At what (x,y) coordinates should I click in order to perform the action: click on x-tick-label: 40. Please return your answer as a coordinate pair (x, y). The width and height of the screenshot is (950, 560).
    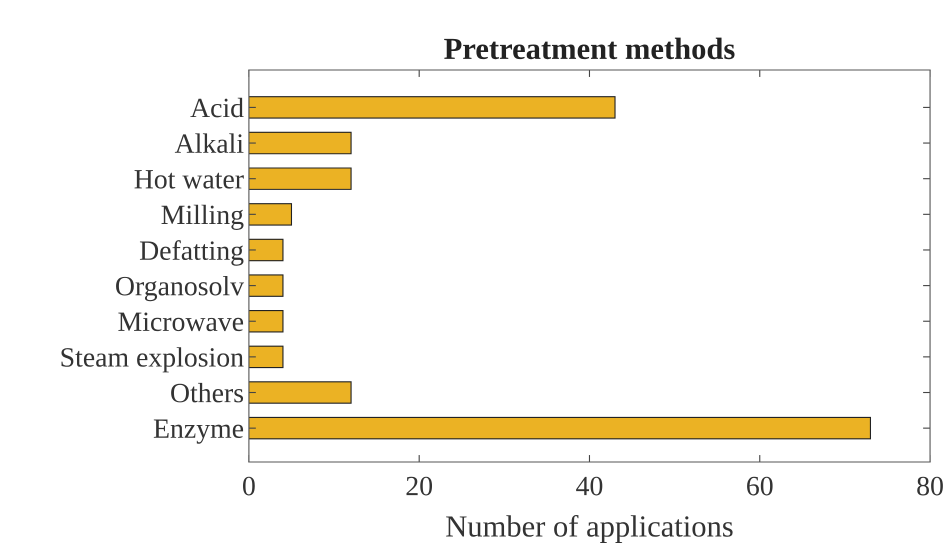
    Looking at the image, I should click on (589, 486).